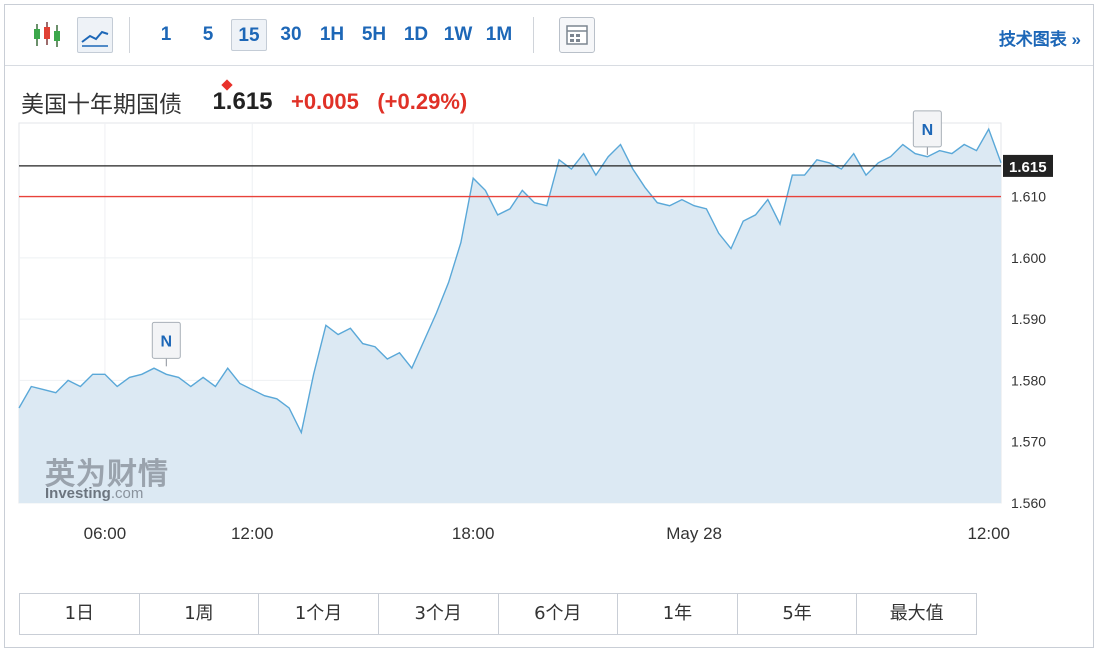  What do you see at coordinates (549, 35) in the screenshot?
I see `toolbar: 1 5 15 30 1H 5H 1D 1W 1M 技术图表 »` at bounding box center [549, 35].